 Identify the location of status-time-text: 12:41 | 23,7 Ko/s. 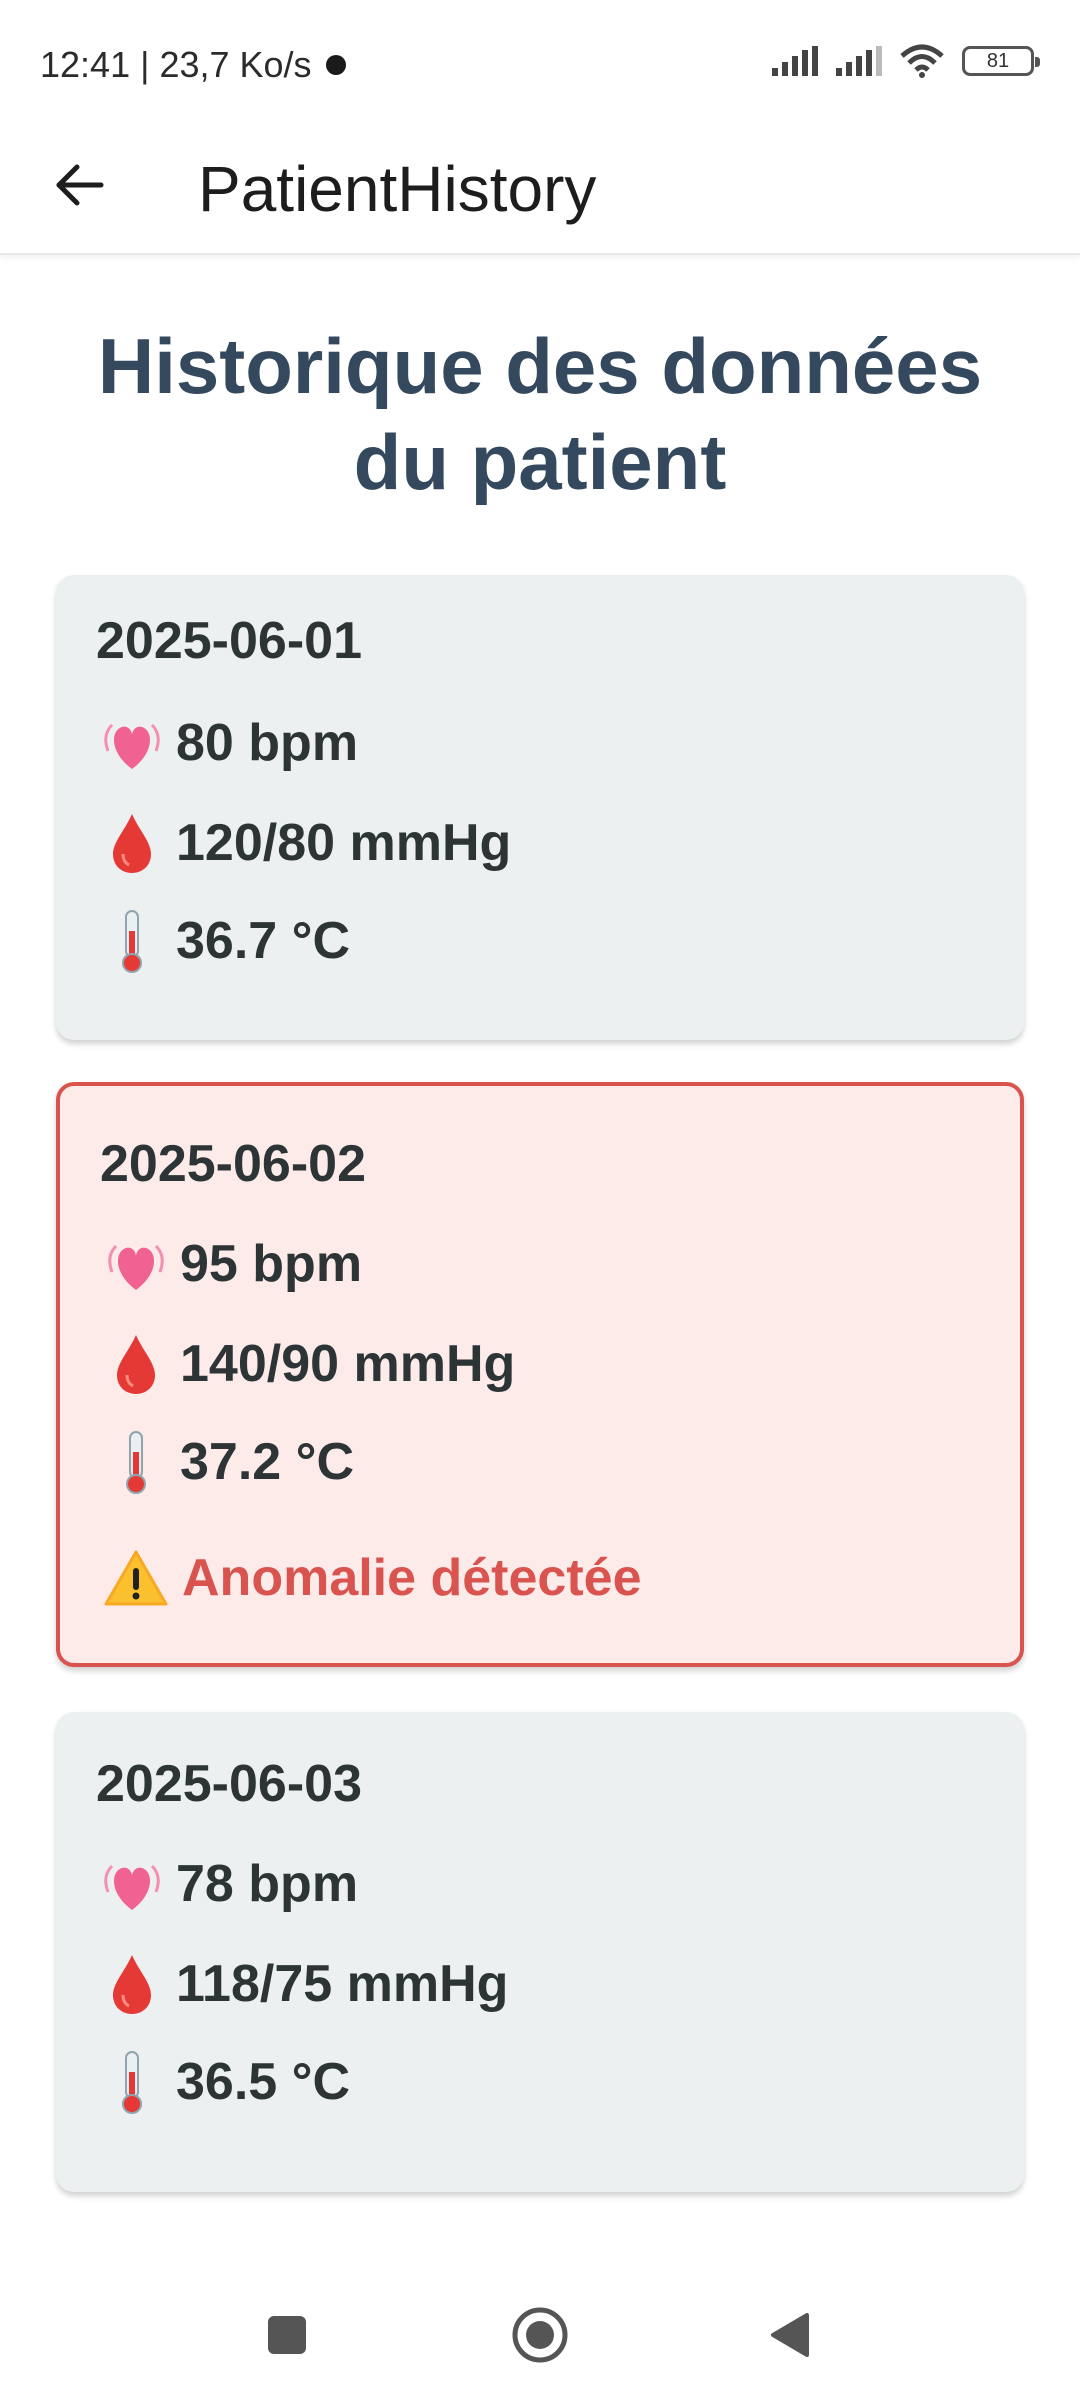
(176, 64).